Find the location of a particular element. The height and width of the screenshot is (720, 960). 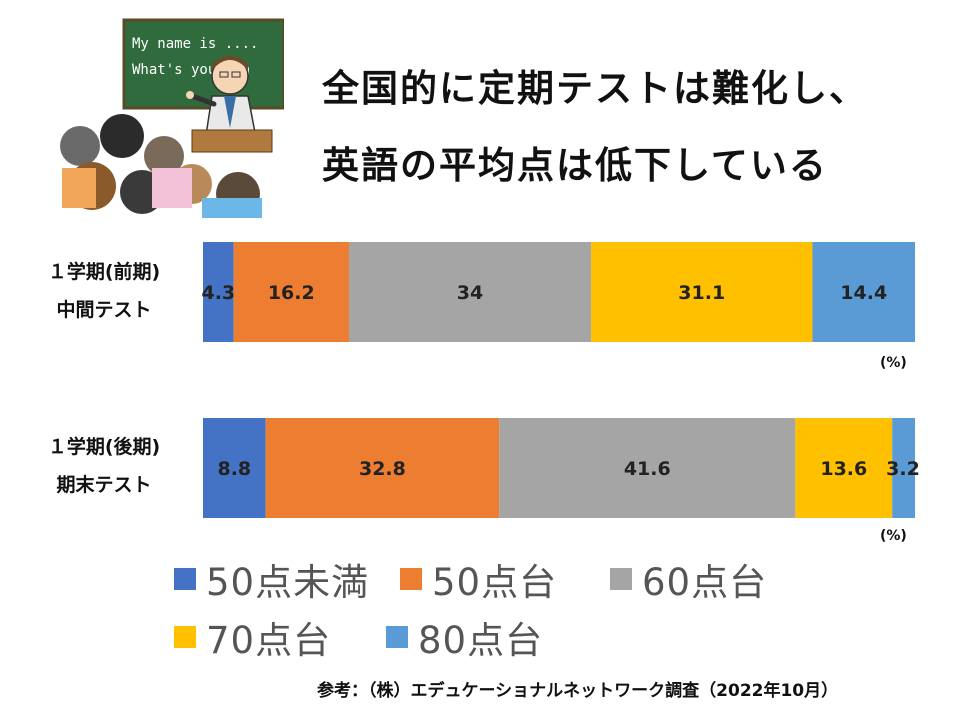

legend-label-under50: 50点未満 is located at coordinates (288, 582).